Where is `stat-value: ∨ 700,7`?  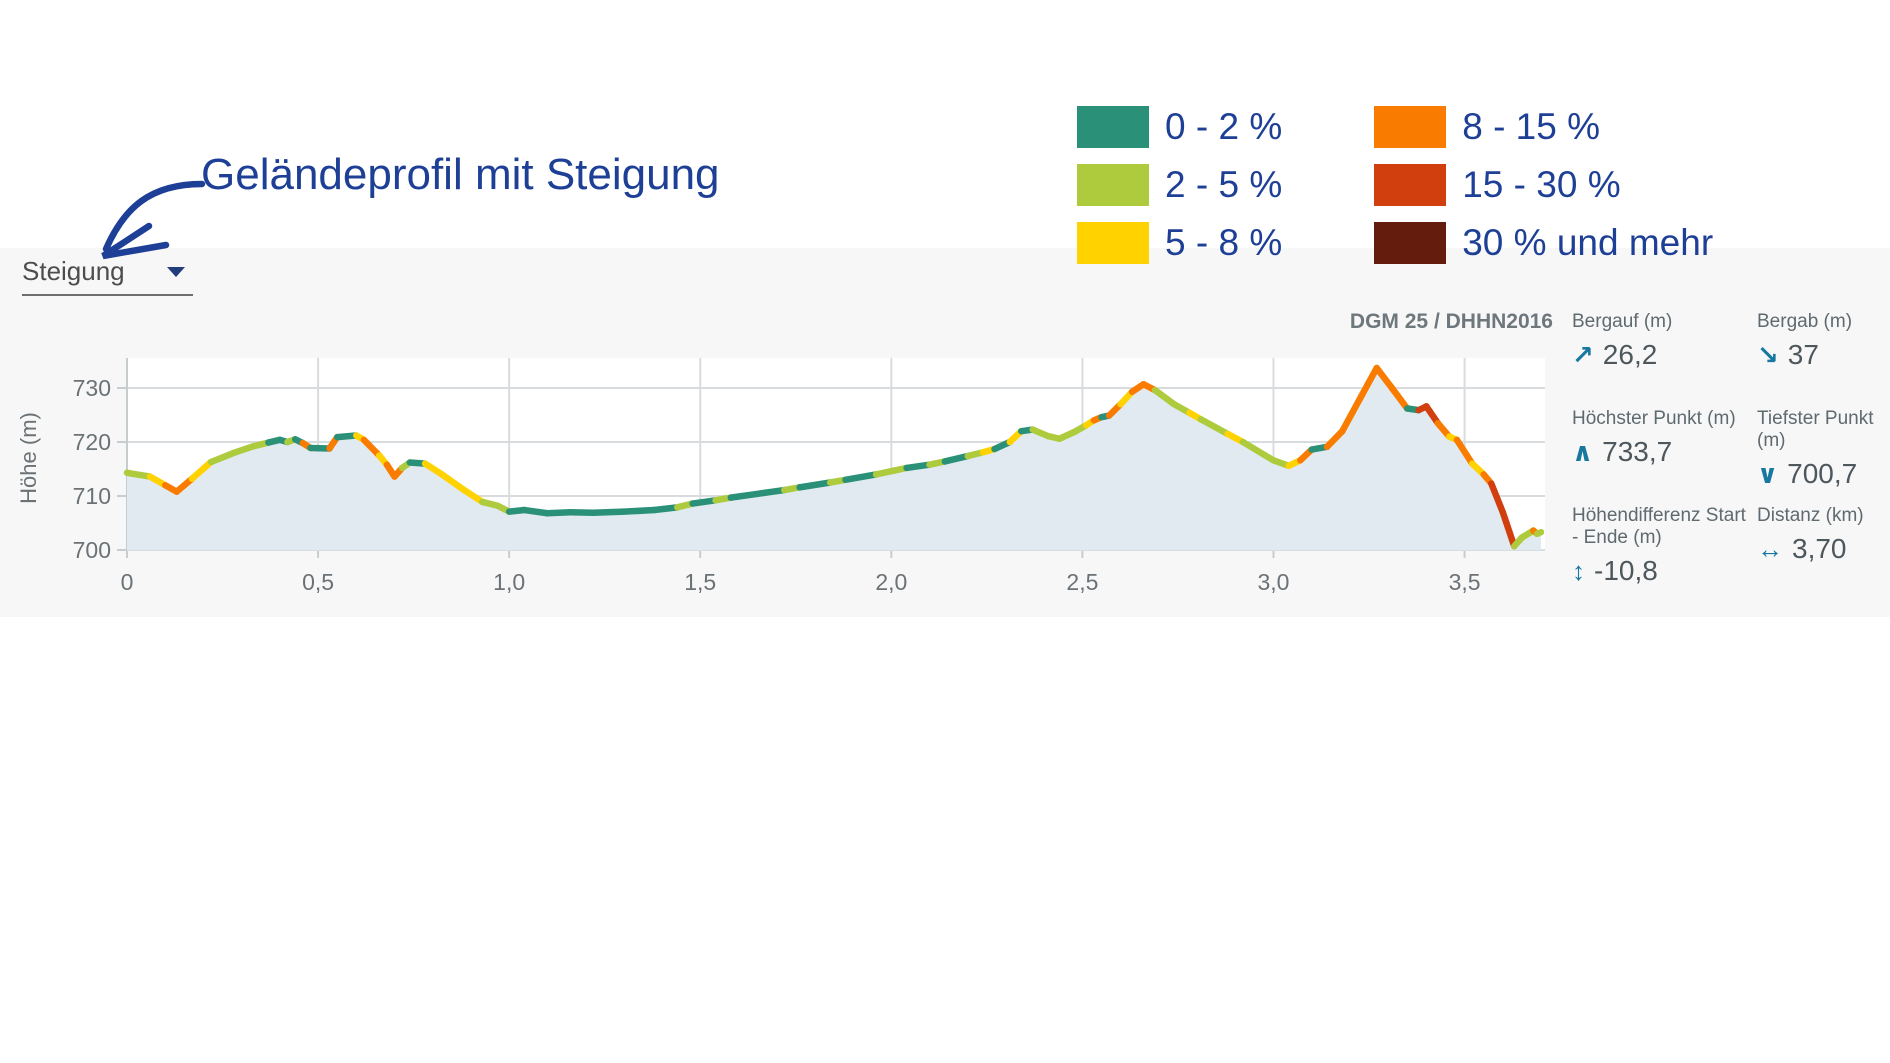
stat-value: ∨ 700,7 is located at coordinates (1823, 474).